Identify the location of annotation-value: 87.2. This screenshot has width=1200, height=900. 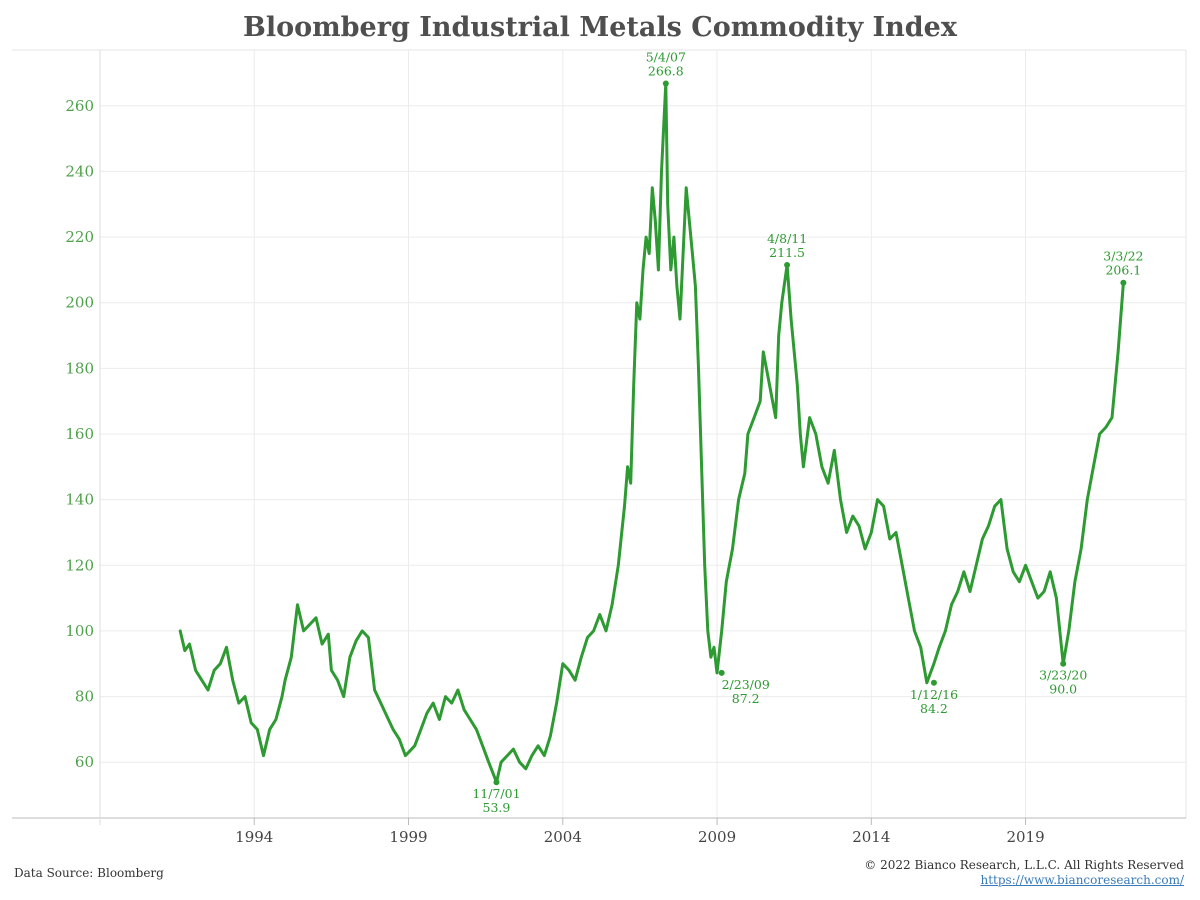
(746, 698).